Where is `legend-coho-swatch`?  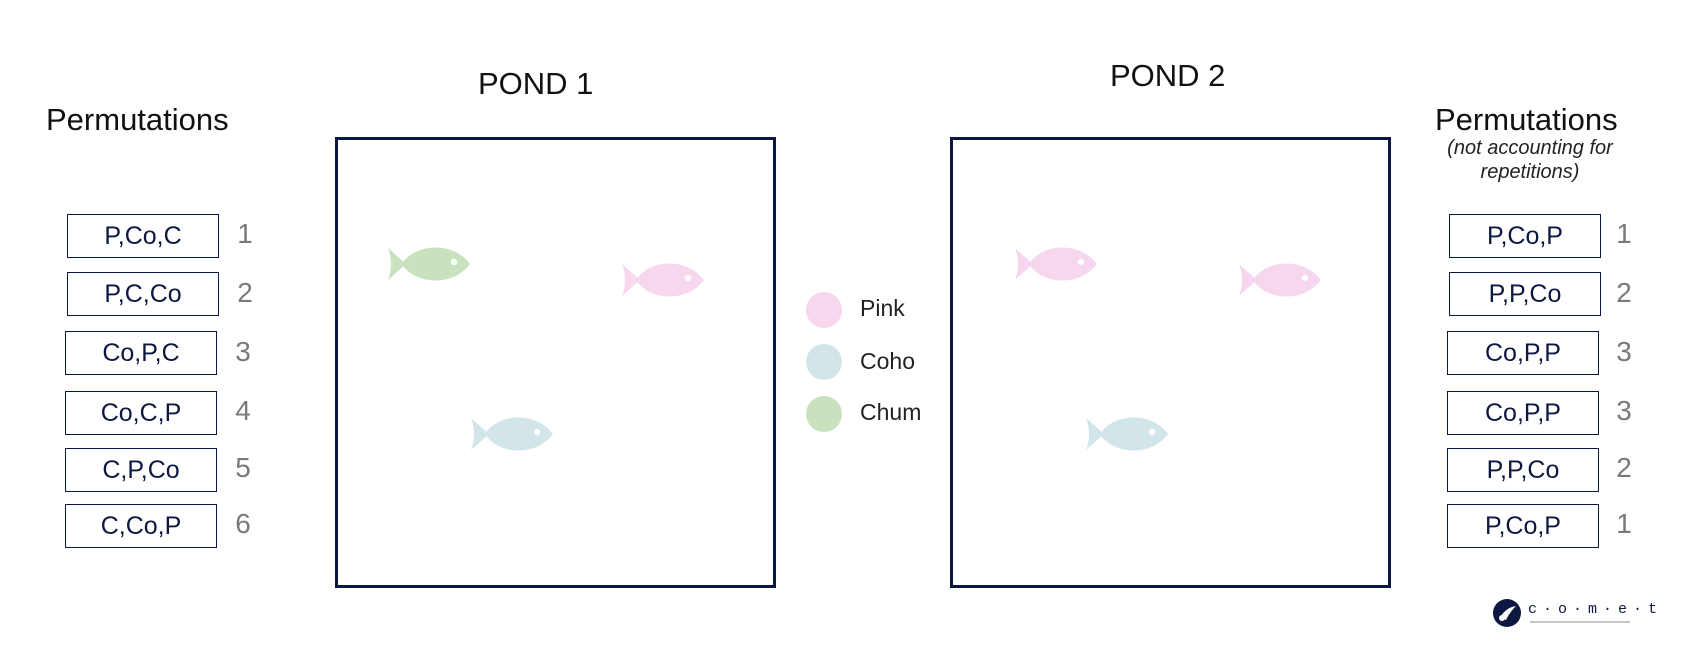 legend-coho-swatch is located at coordinates (824, 362).